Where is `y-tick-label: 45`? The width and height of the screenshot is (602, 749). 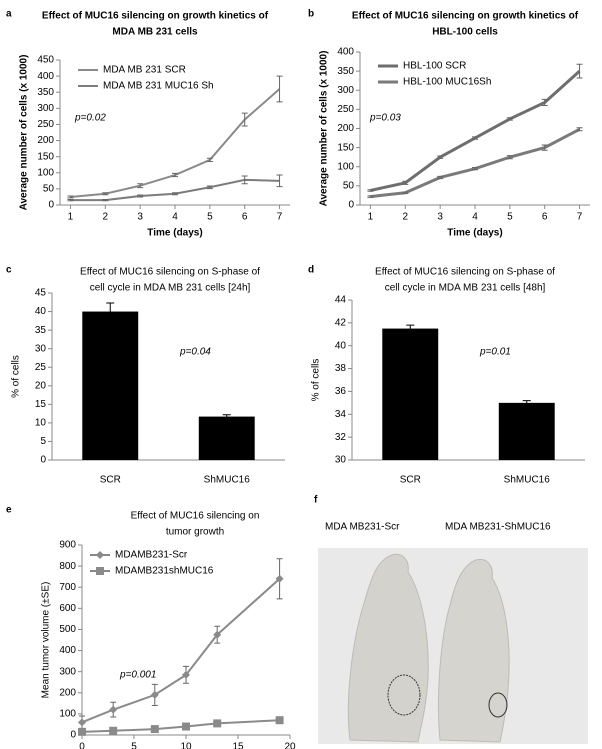
y-tick-label: 45 is located at coordinates (41, 293).